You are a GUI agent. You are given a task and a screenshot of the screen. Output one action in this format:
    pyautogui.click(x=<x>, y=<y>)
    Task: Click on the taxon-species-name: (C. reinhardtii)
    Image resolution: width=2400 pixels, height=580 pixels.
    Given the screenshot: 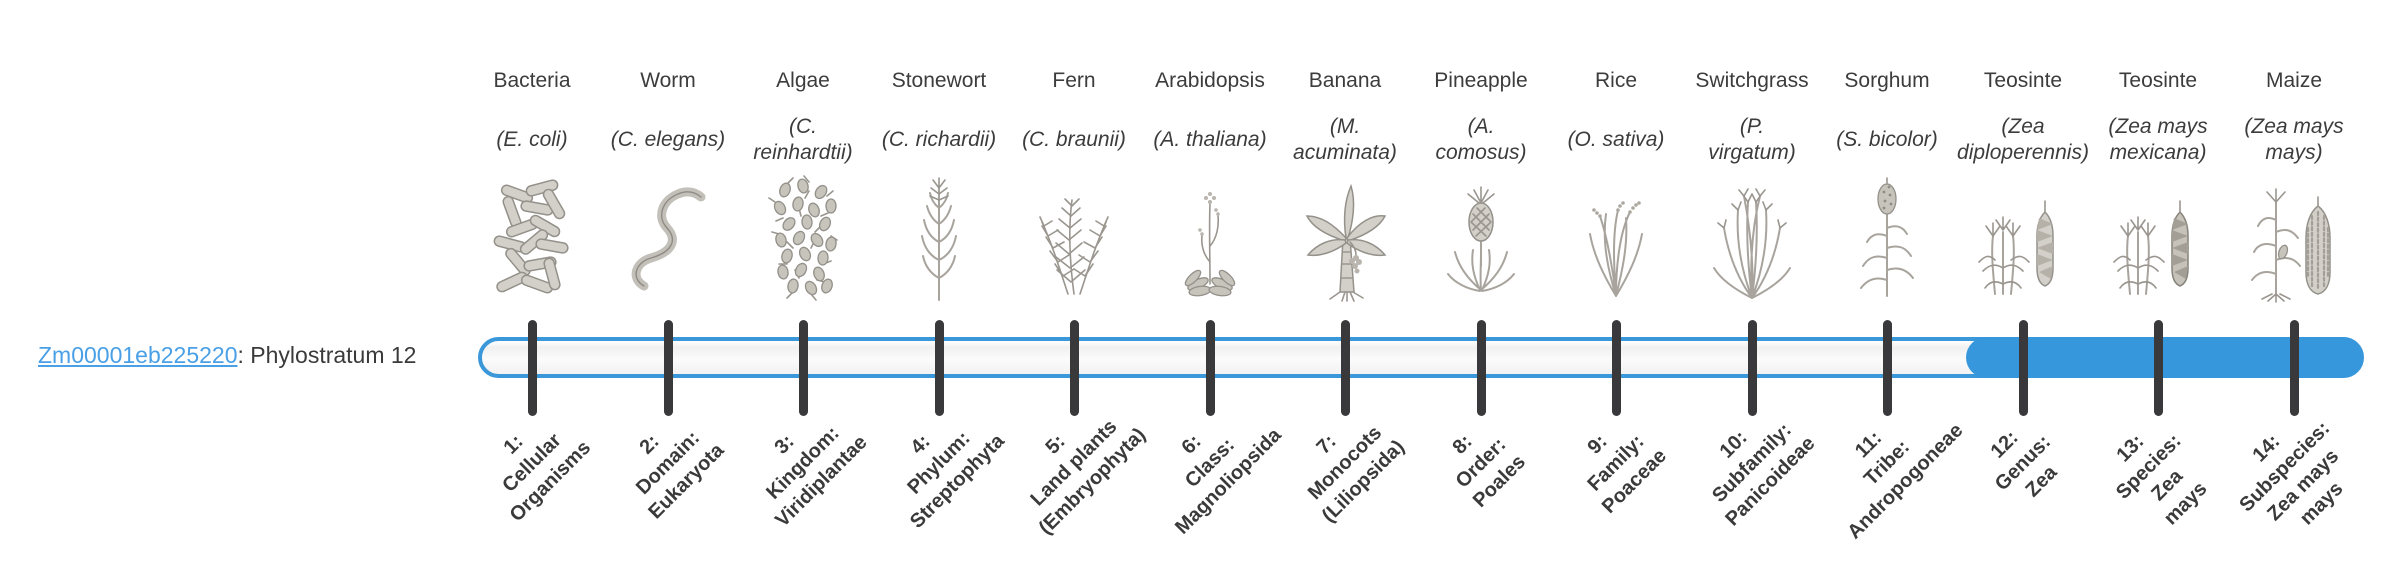 What is the action you would take?
    pyautogui.click(x=803, y=139)
    